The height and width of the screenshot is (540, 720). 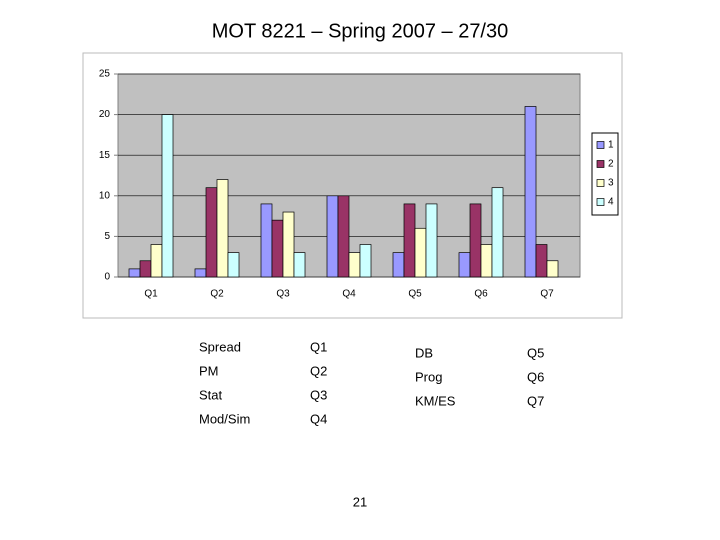 What do you see at coordinates (360, 501) in the screenshot?
I see `page-number: 21` at bounding box center [360, 501].